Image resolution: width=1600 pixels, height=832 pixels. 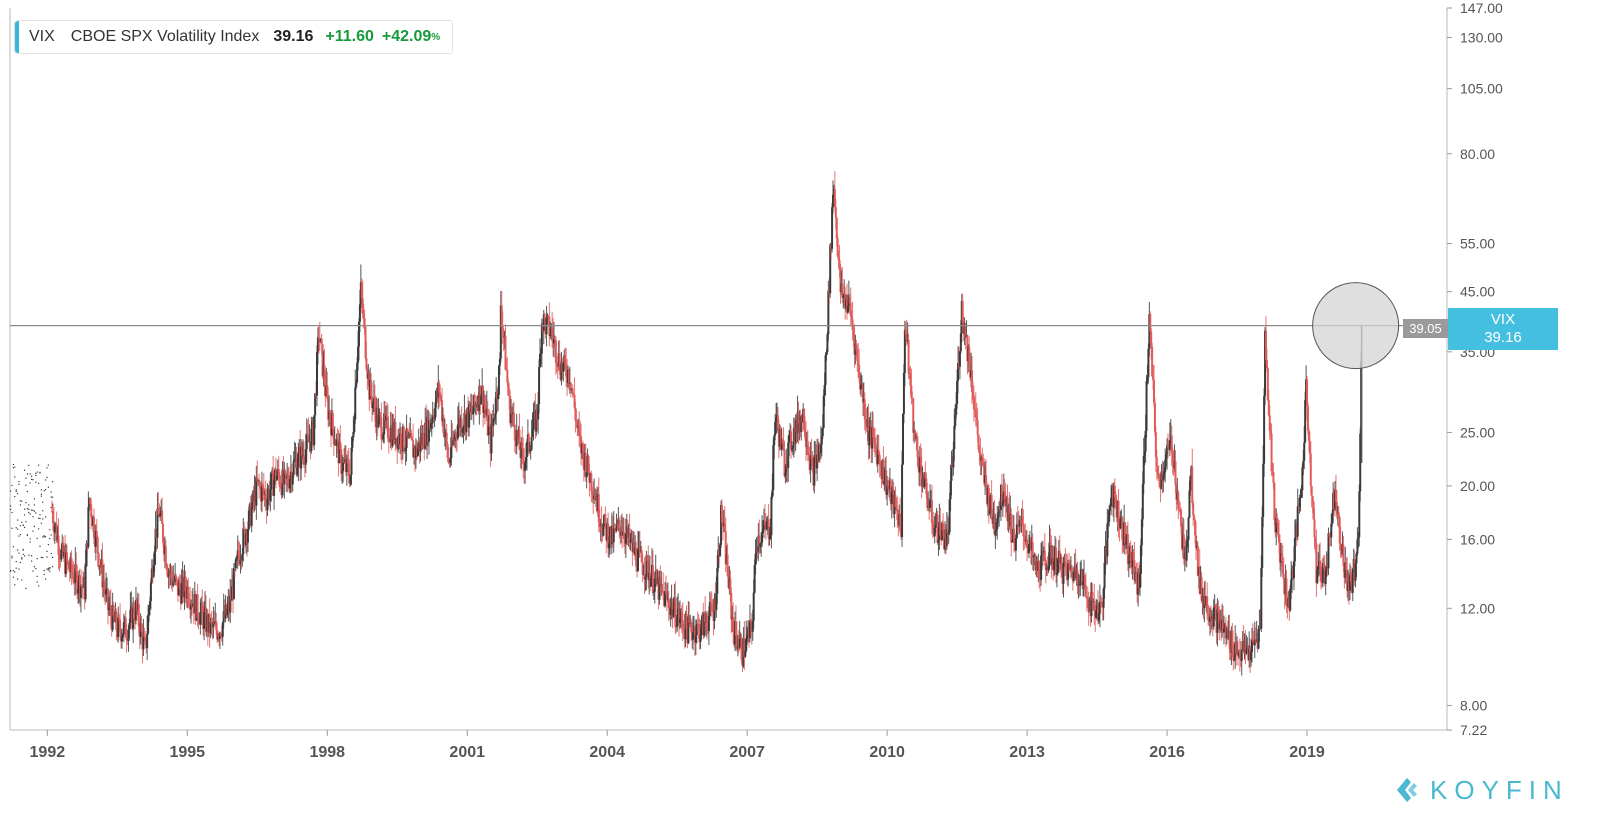 What do you see at coordinates (1481, 790) in the screenshot?
I see `brand-logo: KOYFIN` at bounding box center [1481, 790].